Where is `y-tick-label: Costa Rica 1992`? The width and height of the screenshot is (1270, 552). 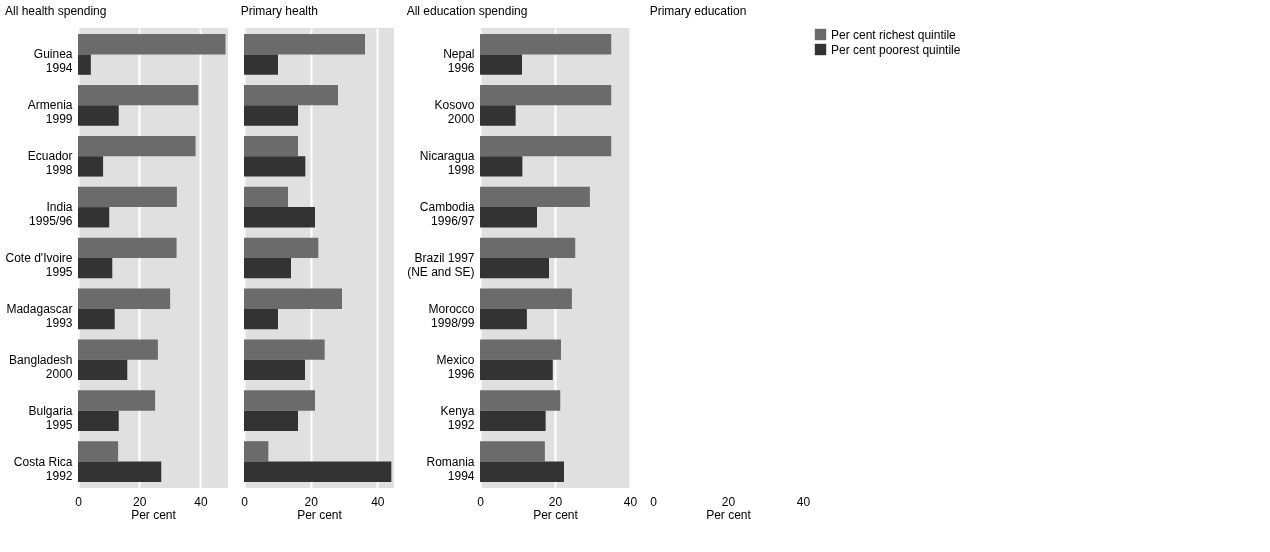
y-tick-label: Costa Rica 1992 is located at coordinates (43, 468).